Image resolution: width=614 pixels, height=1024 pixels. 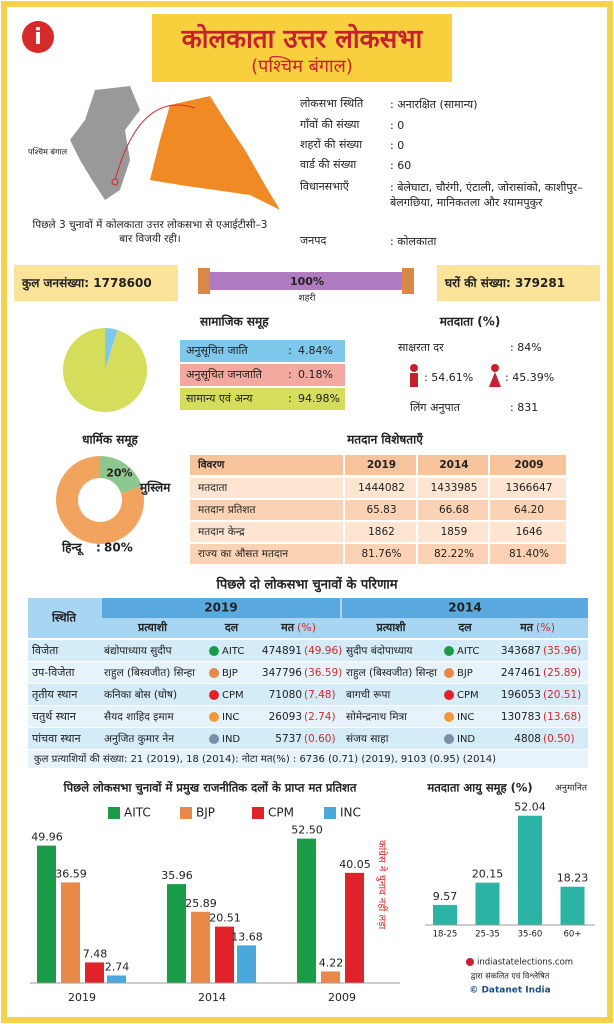 I want to click on legend-label: BJP, so click(x=205, y=813).